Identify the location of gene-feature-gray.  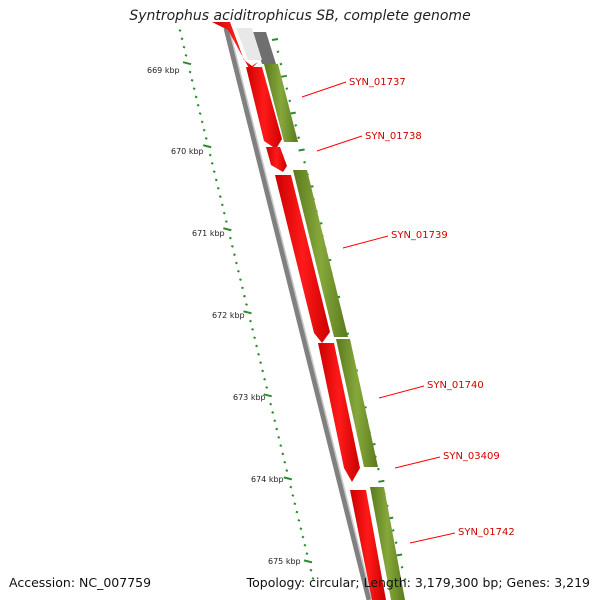
(264, 48).